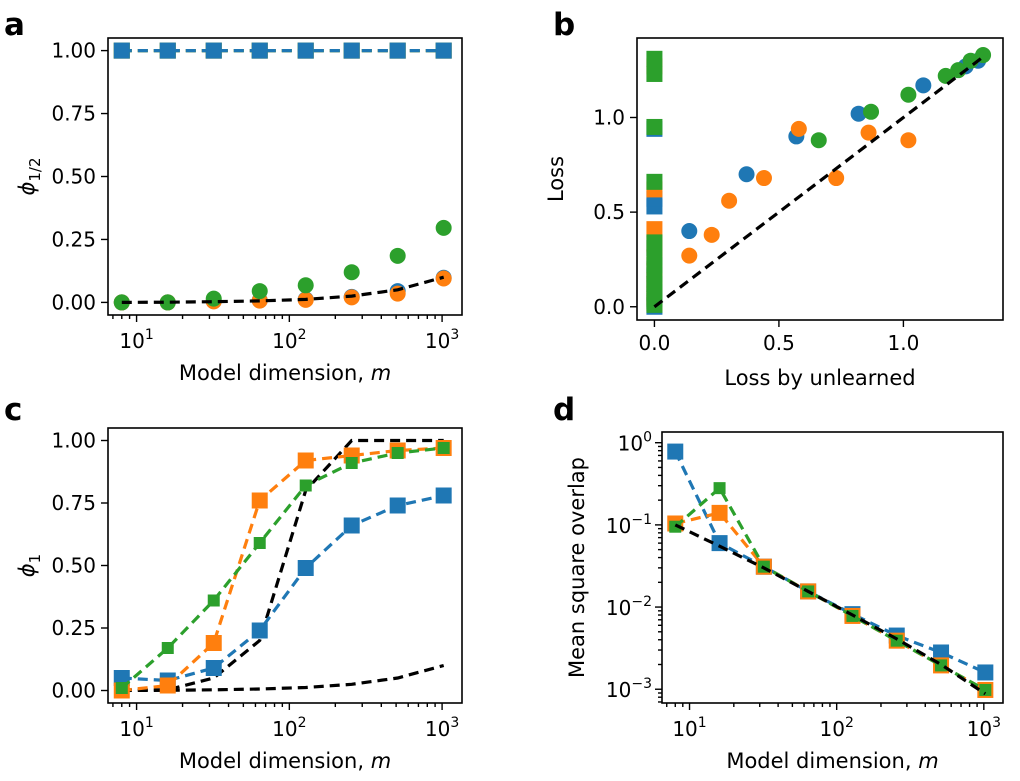 The image size is (1020, 781). Describe the element at coordinates (609, 117) in the screenshot. I see `y-tick-label-b-2: 1.0` at that location.